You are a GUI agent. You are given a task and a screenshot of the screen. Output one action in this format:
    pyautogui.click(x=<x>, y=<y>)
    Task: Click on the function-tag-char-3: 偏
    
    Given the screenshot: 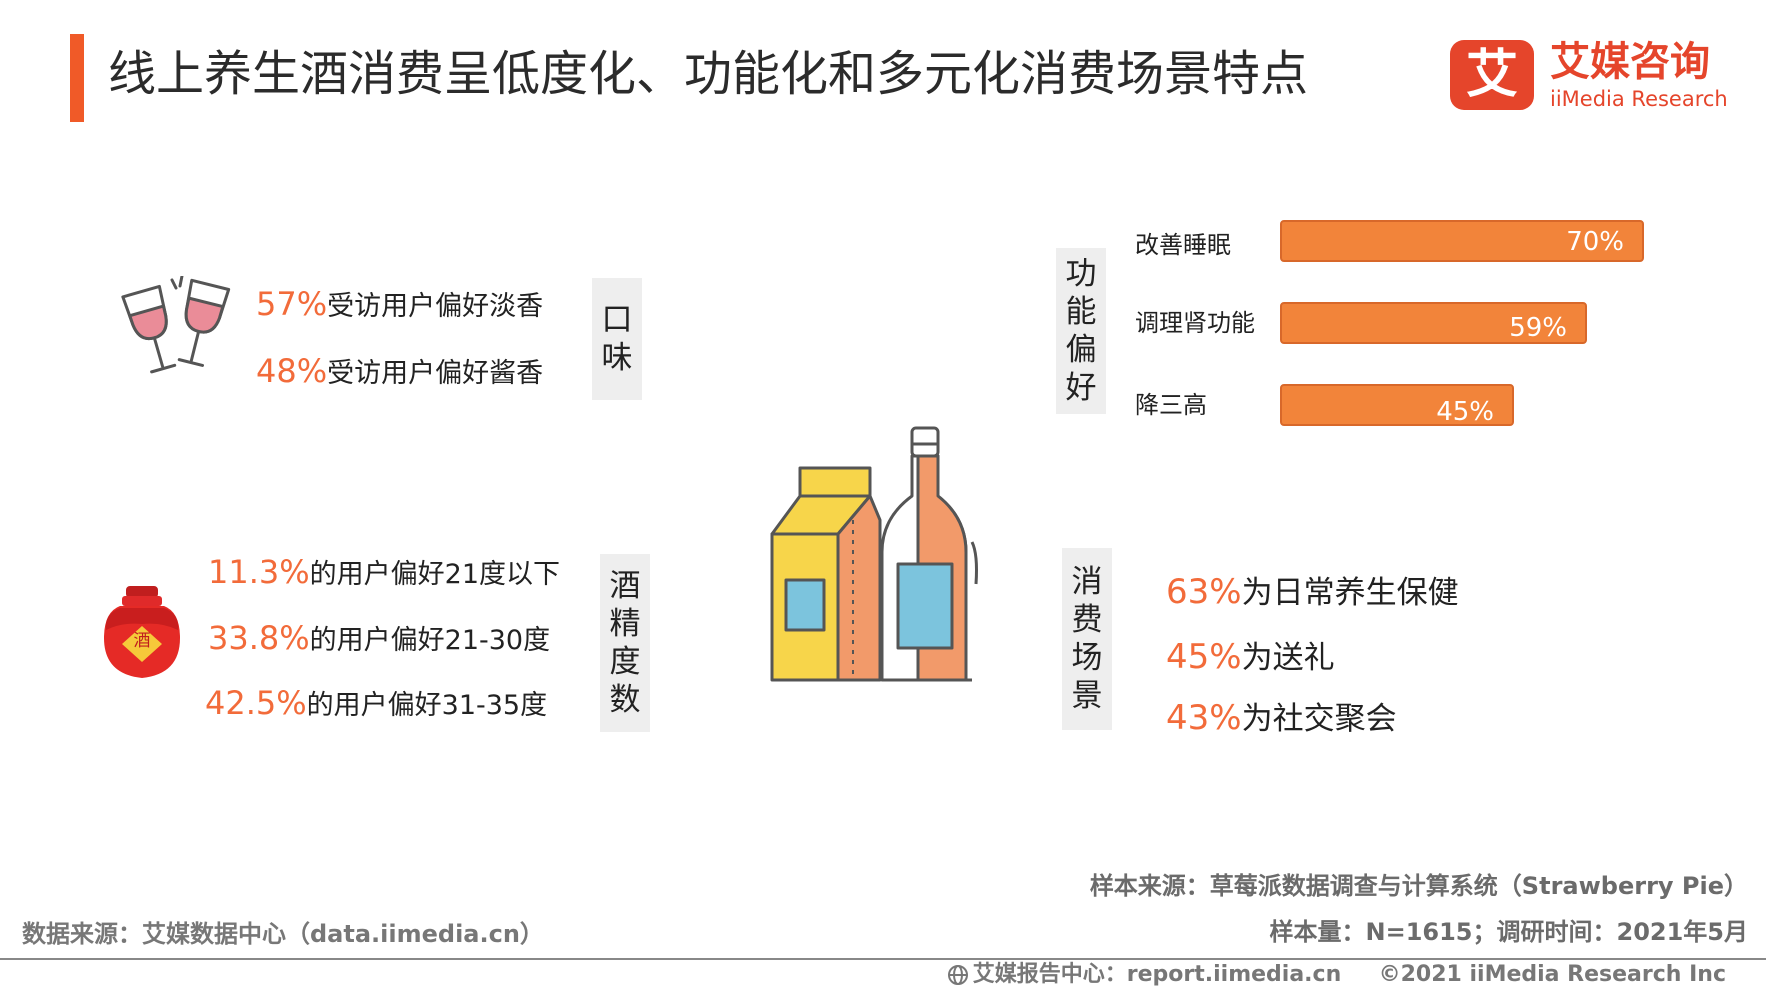 What is the action you would take?
    pyautogui.click(x=1081, y=350)
    